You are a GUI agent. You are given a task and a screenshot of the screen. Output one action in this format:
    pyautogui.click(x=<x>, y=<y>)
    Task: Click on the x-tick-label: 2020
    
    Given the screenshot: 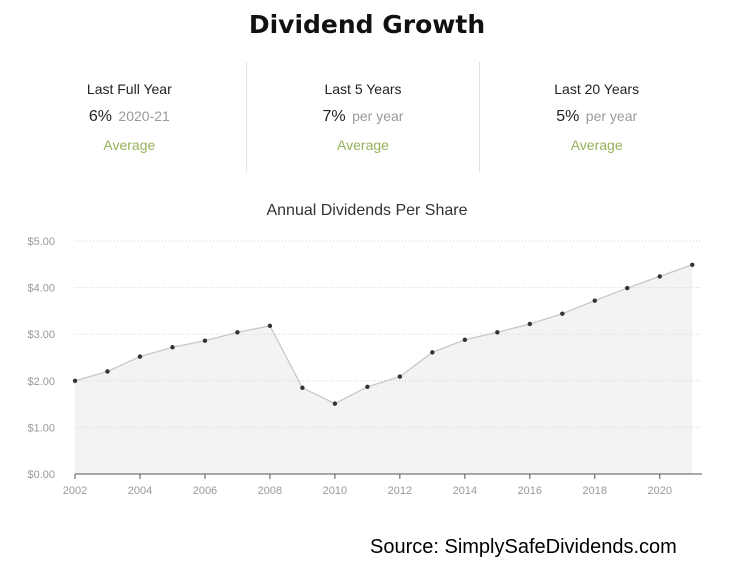 What is the action you would take?
    pyautogui.click(x=660, y=491)
    